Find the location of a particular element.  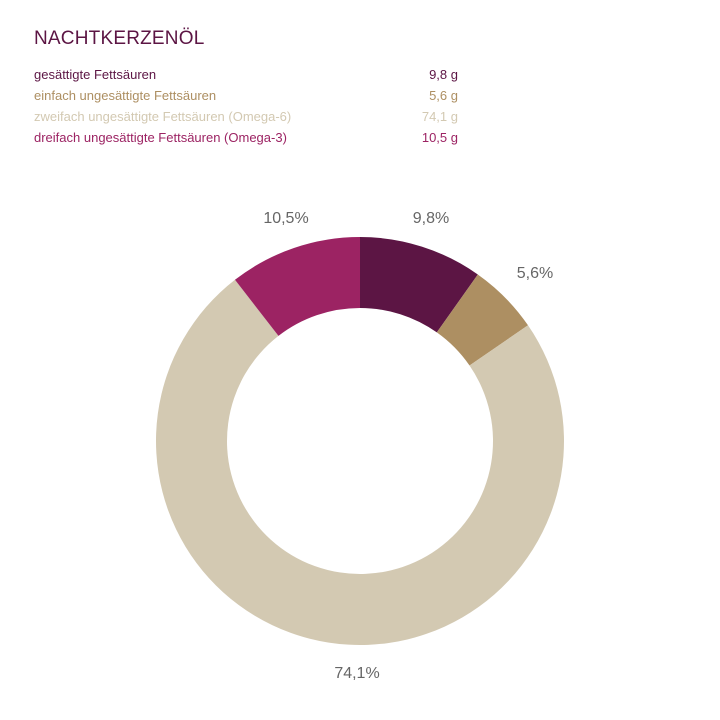

slice-monounsaturated is located at coordinates (482, 320).